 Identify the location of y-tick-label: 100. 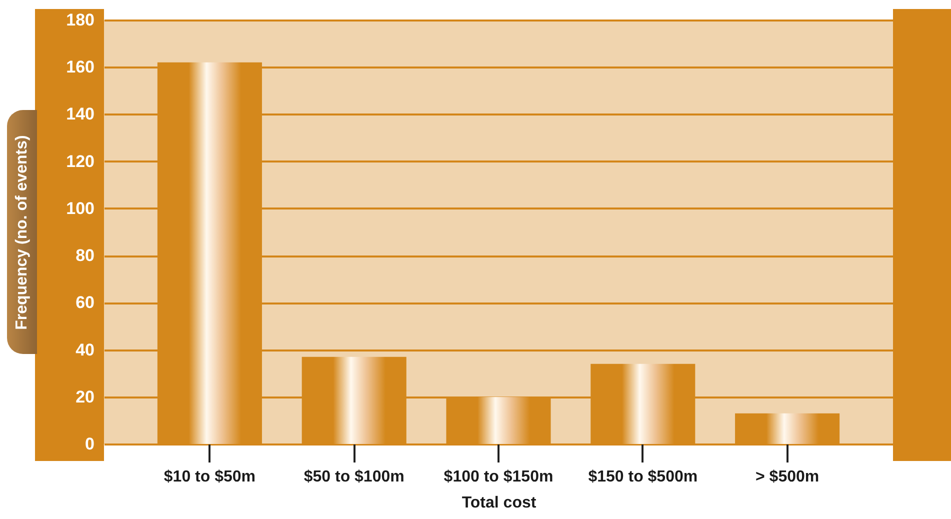
(80, 208).